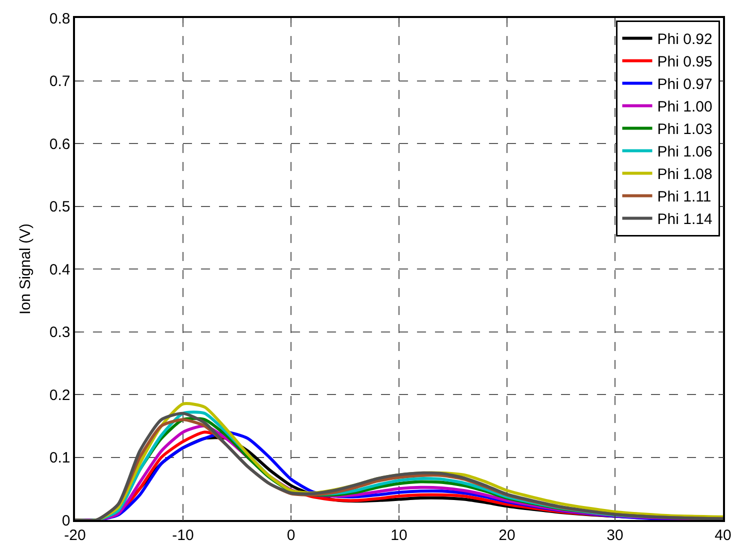 This screenshot has width=741, height=560. What do you see at coordinates (723, 535) in the screenshot?
I see `x-tick-label: 40` at bounding box center [723, 535].